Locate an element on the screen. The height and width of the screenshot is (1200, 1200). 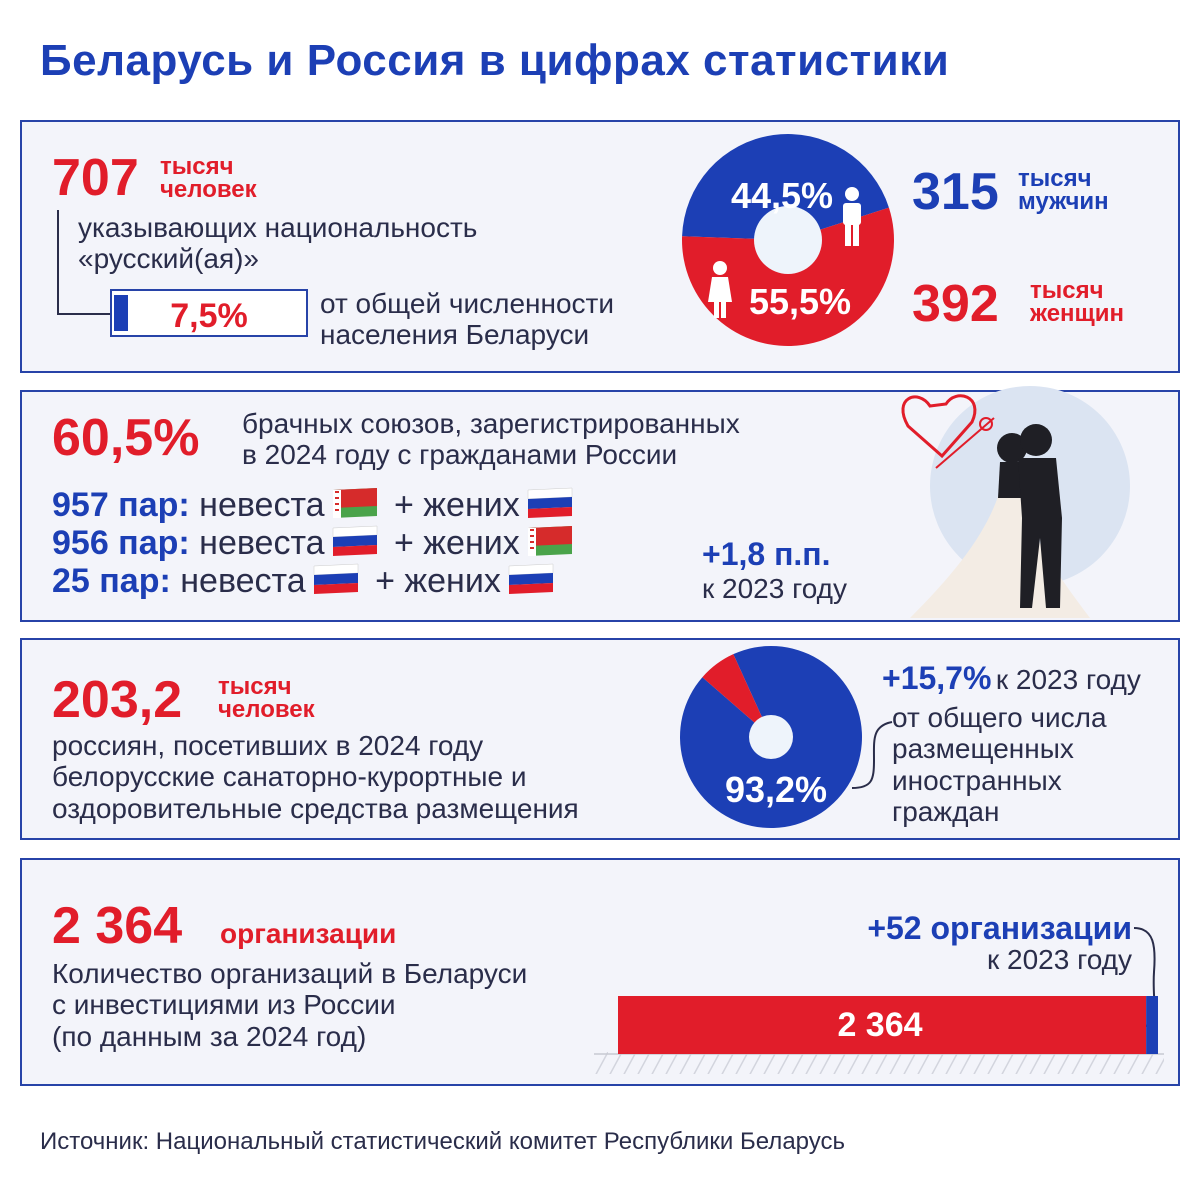
visitors-pie-chart: 93,2% is located at coordinates (771, 737).